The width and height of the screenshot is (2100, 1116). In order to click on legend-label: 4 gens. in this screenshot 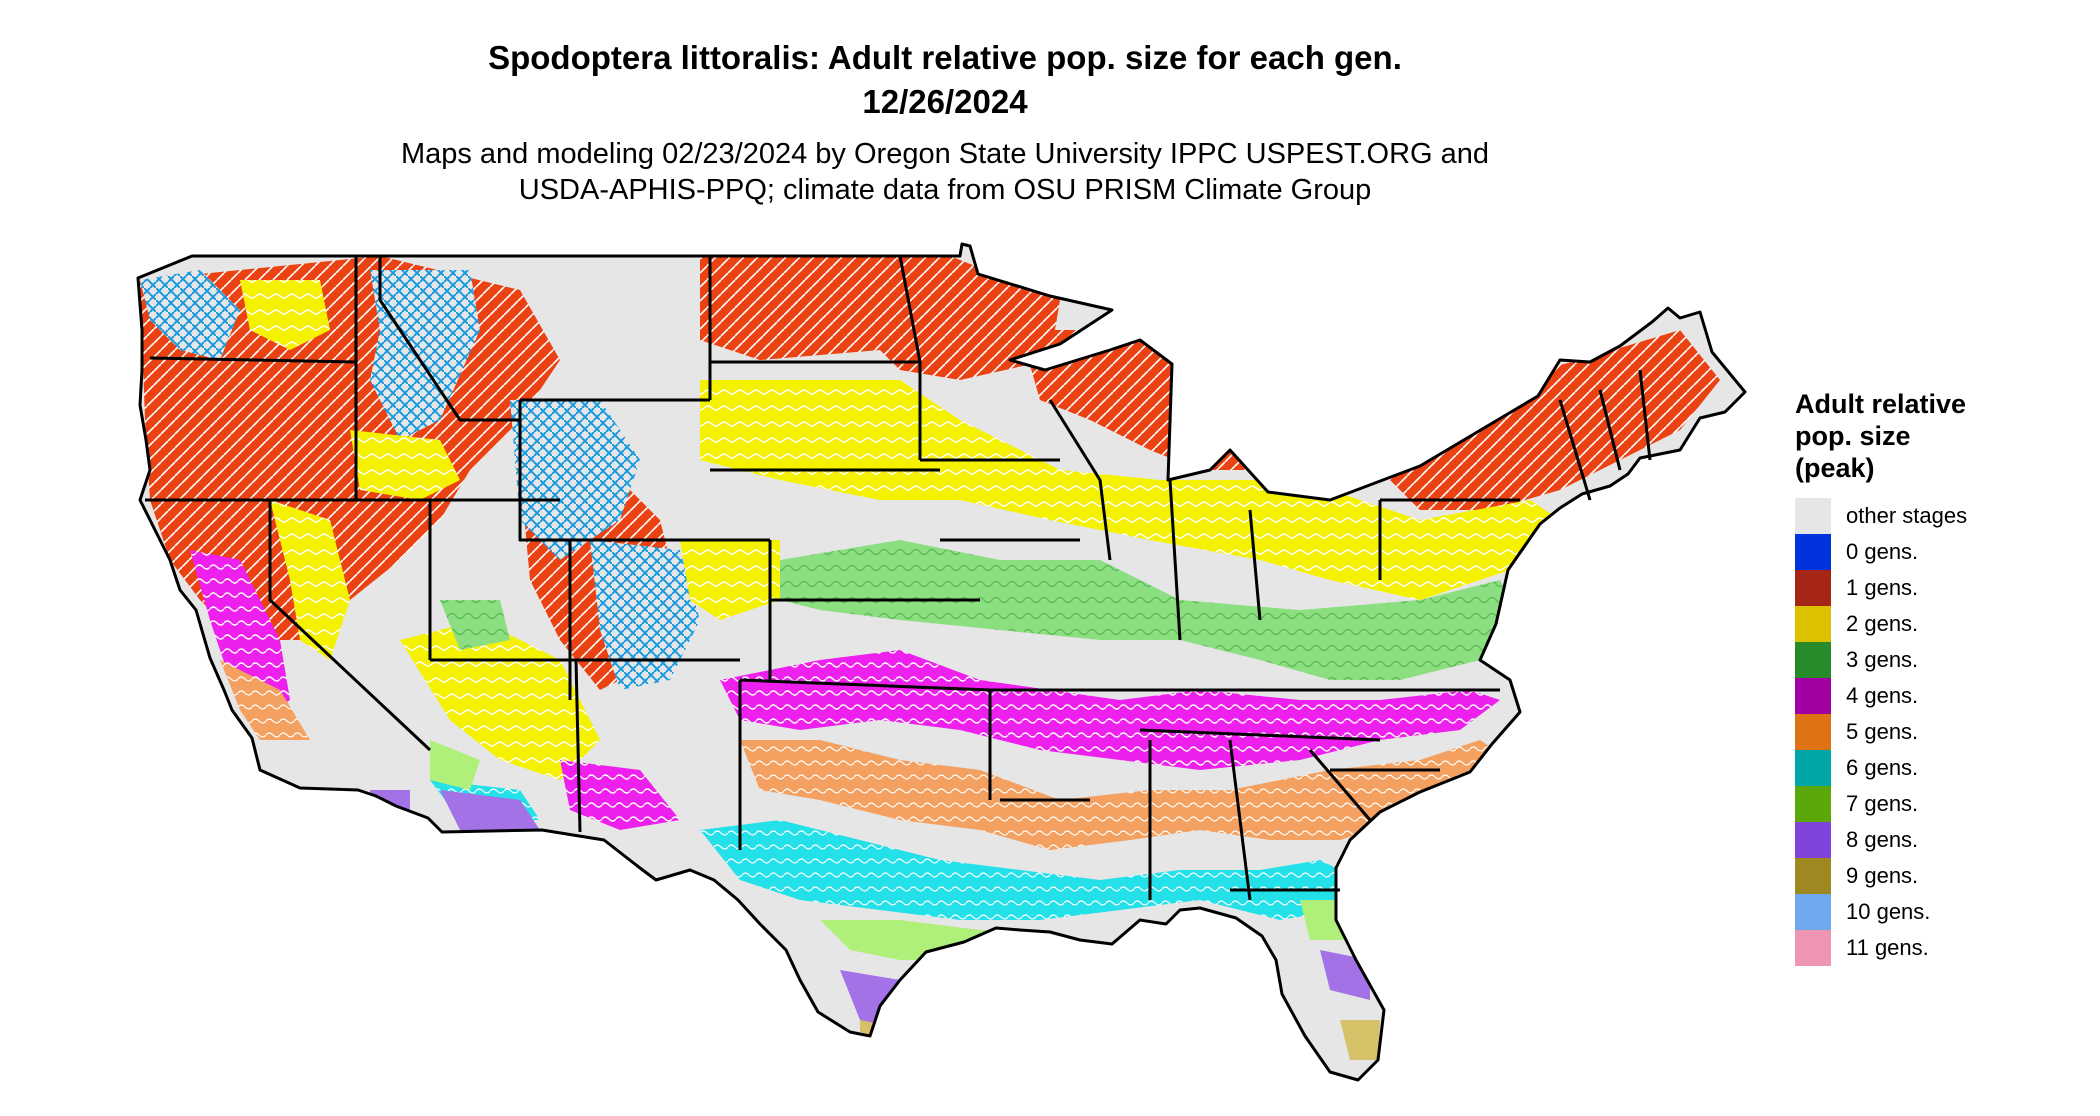, I will do `click(1882, 695)`.